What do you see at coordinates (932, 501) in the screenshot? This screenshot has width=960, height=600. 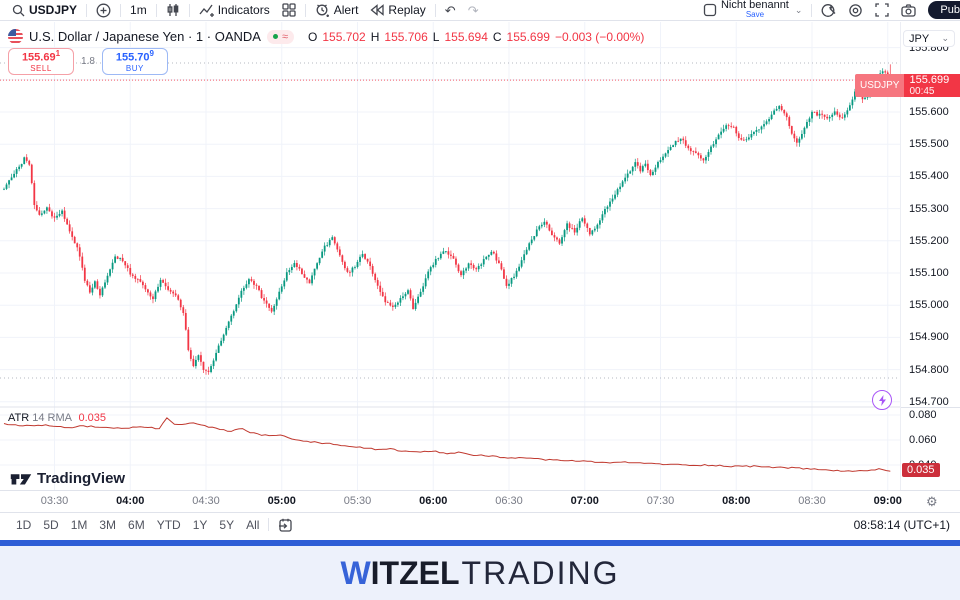 I see `time-axis-settings-icon: ⚙` at bounding box center [932, 501].